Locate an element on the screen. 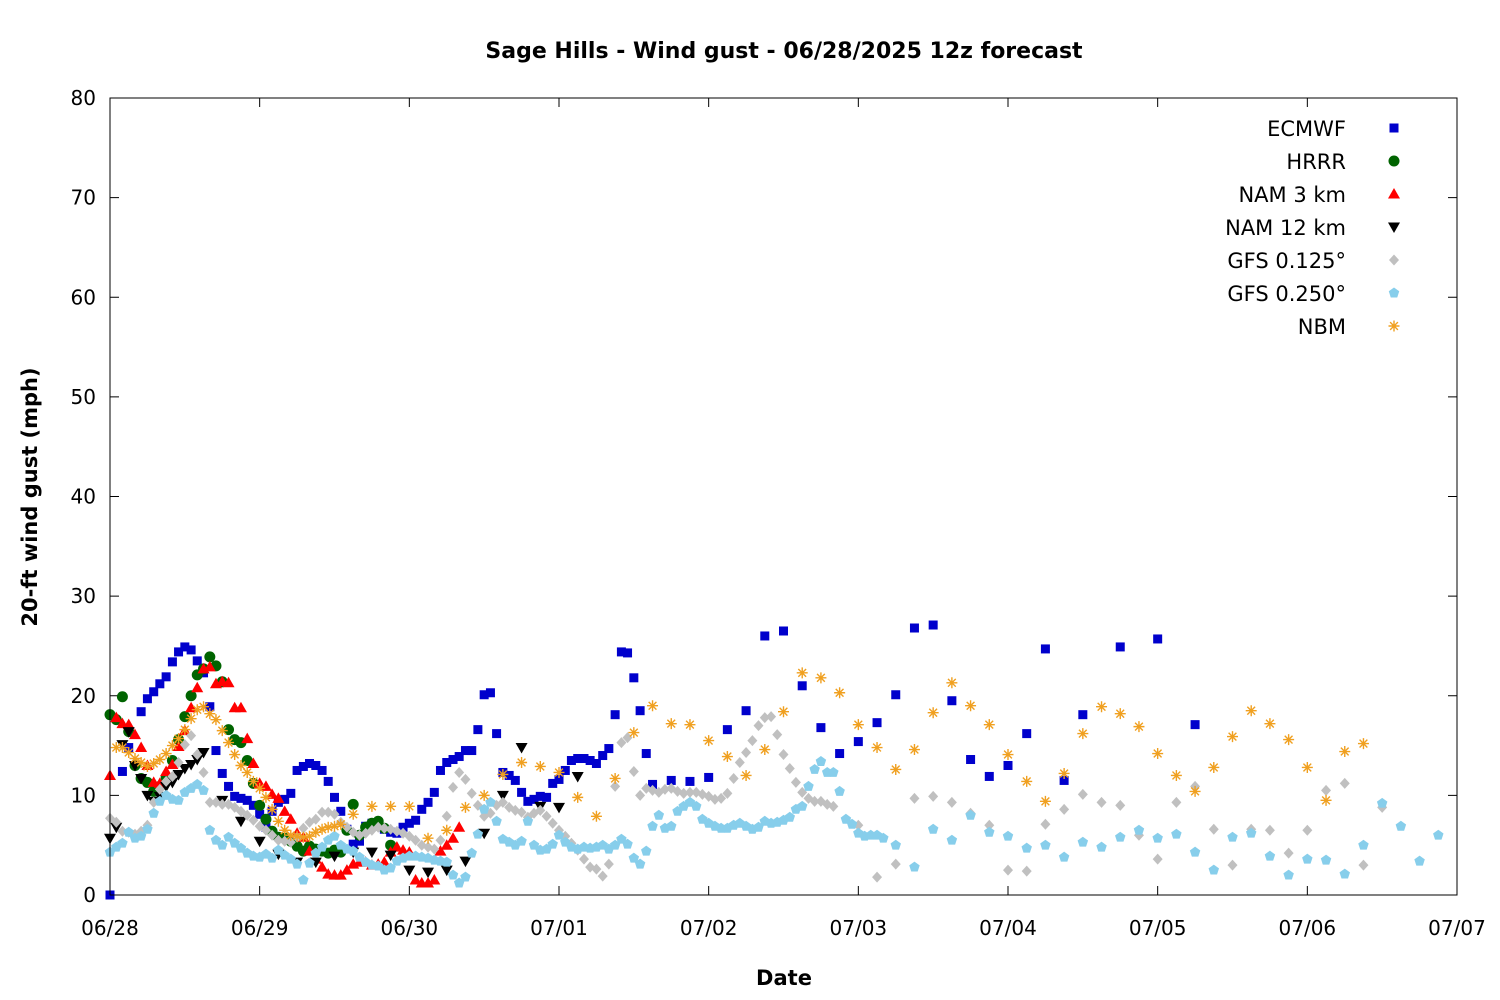 The image size is (1500, 1000). legend-label: GFS 0.125° is located at coordinates (1286, 261).